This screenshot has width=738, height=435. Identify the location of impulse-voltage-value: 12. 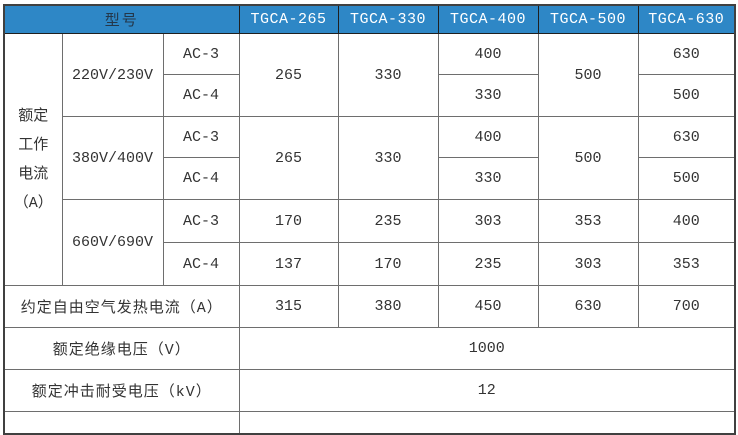
(487, 390).